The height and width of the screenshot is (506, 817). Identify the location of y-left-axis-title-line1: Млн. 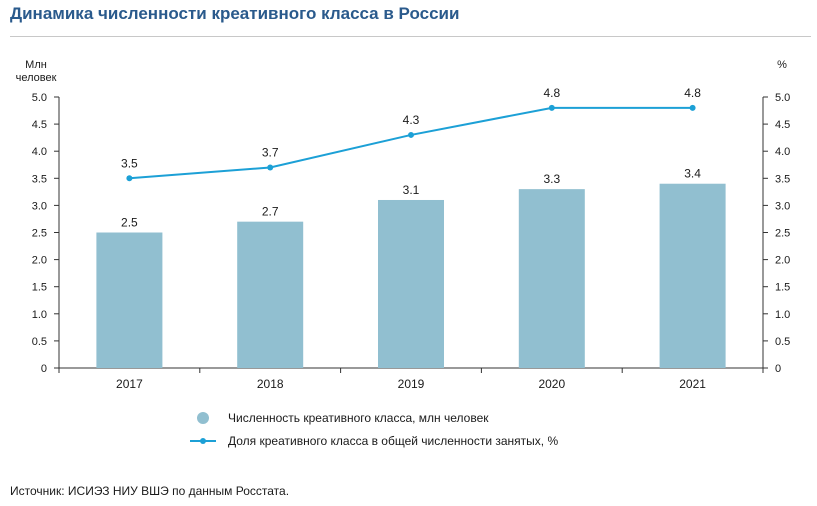
(36, 65).